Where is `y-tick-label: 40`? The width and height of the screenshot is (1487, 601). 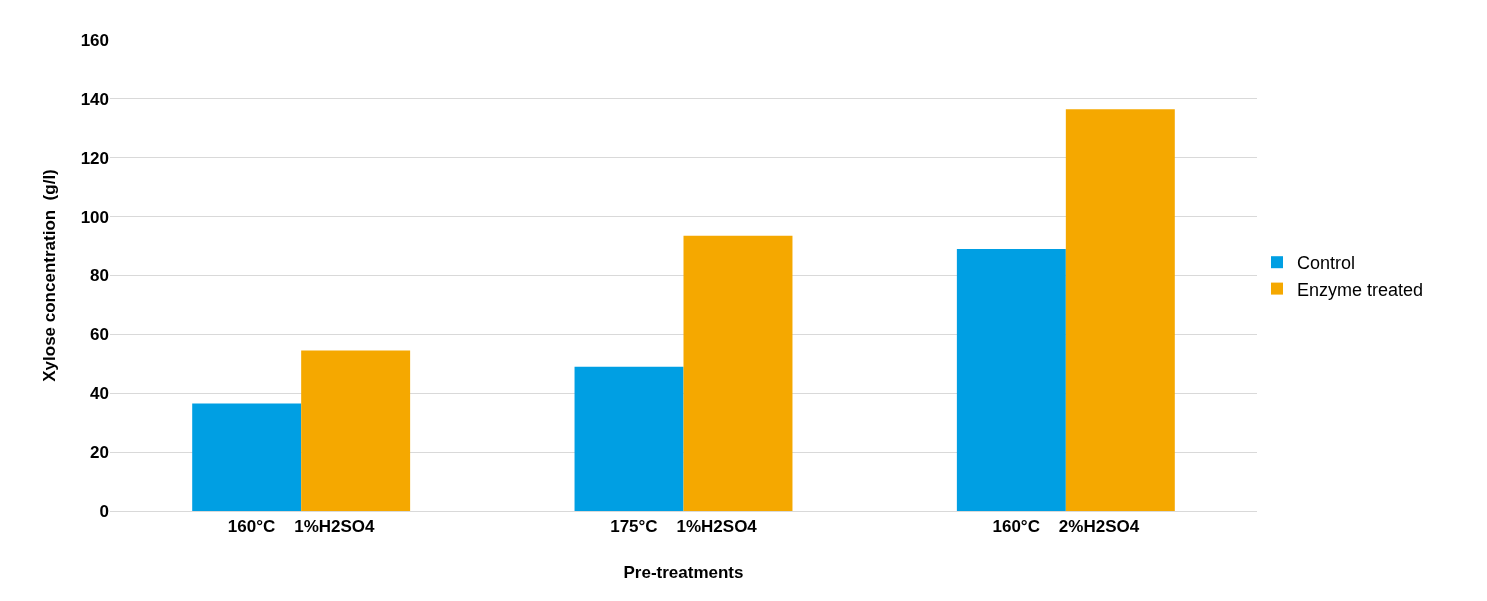
y-tick-label: 40 is located at coordinates (99, 394).